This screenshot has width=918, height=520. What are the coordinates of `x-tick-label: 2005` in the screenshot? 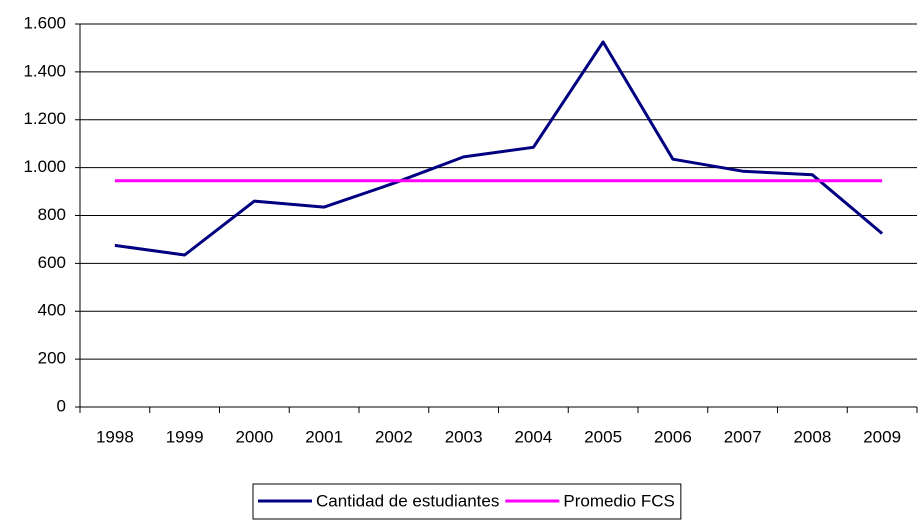 It's located at (603, 436).